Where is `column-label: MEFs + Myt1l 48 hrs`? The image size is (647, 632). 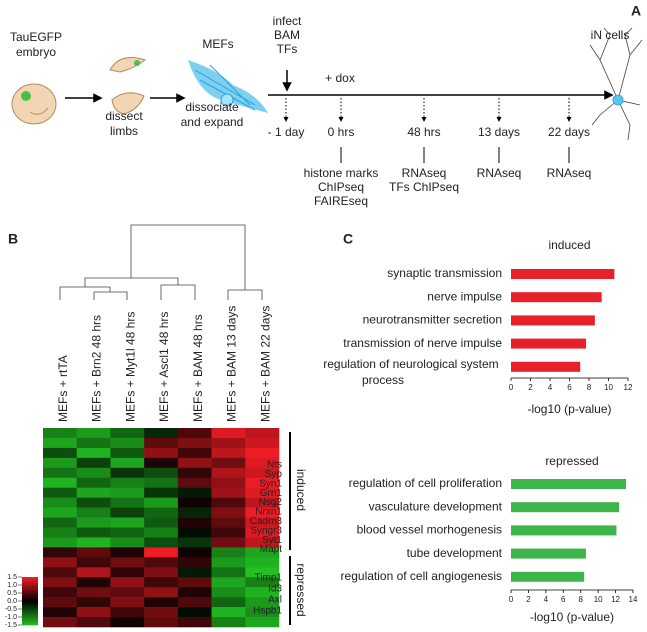 column-label: MEFs + Myt1l 48 hrs is located at coordinates (130, 367).